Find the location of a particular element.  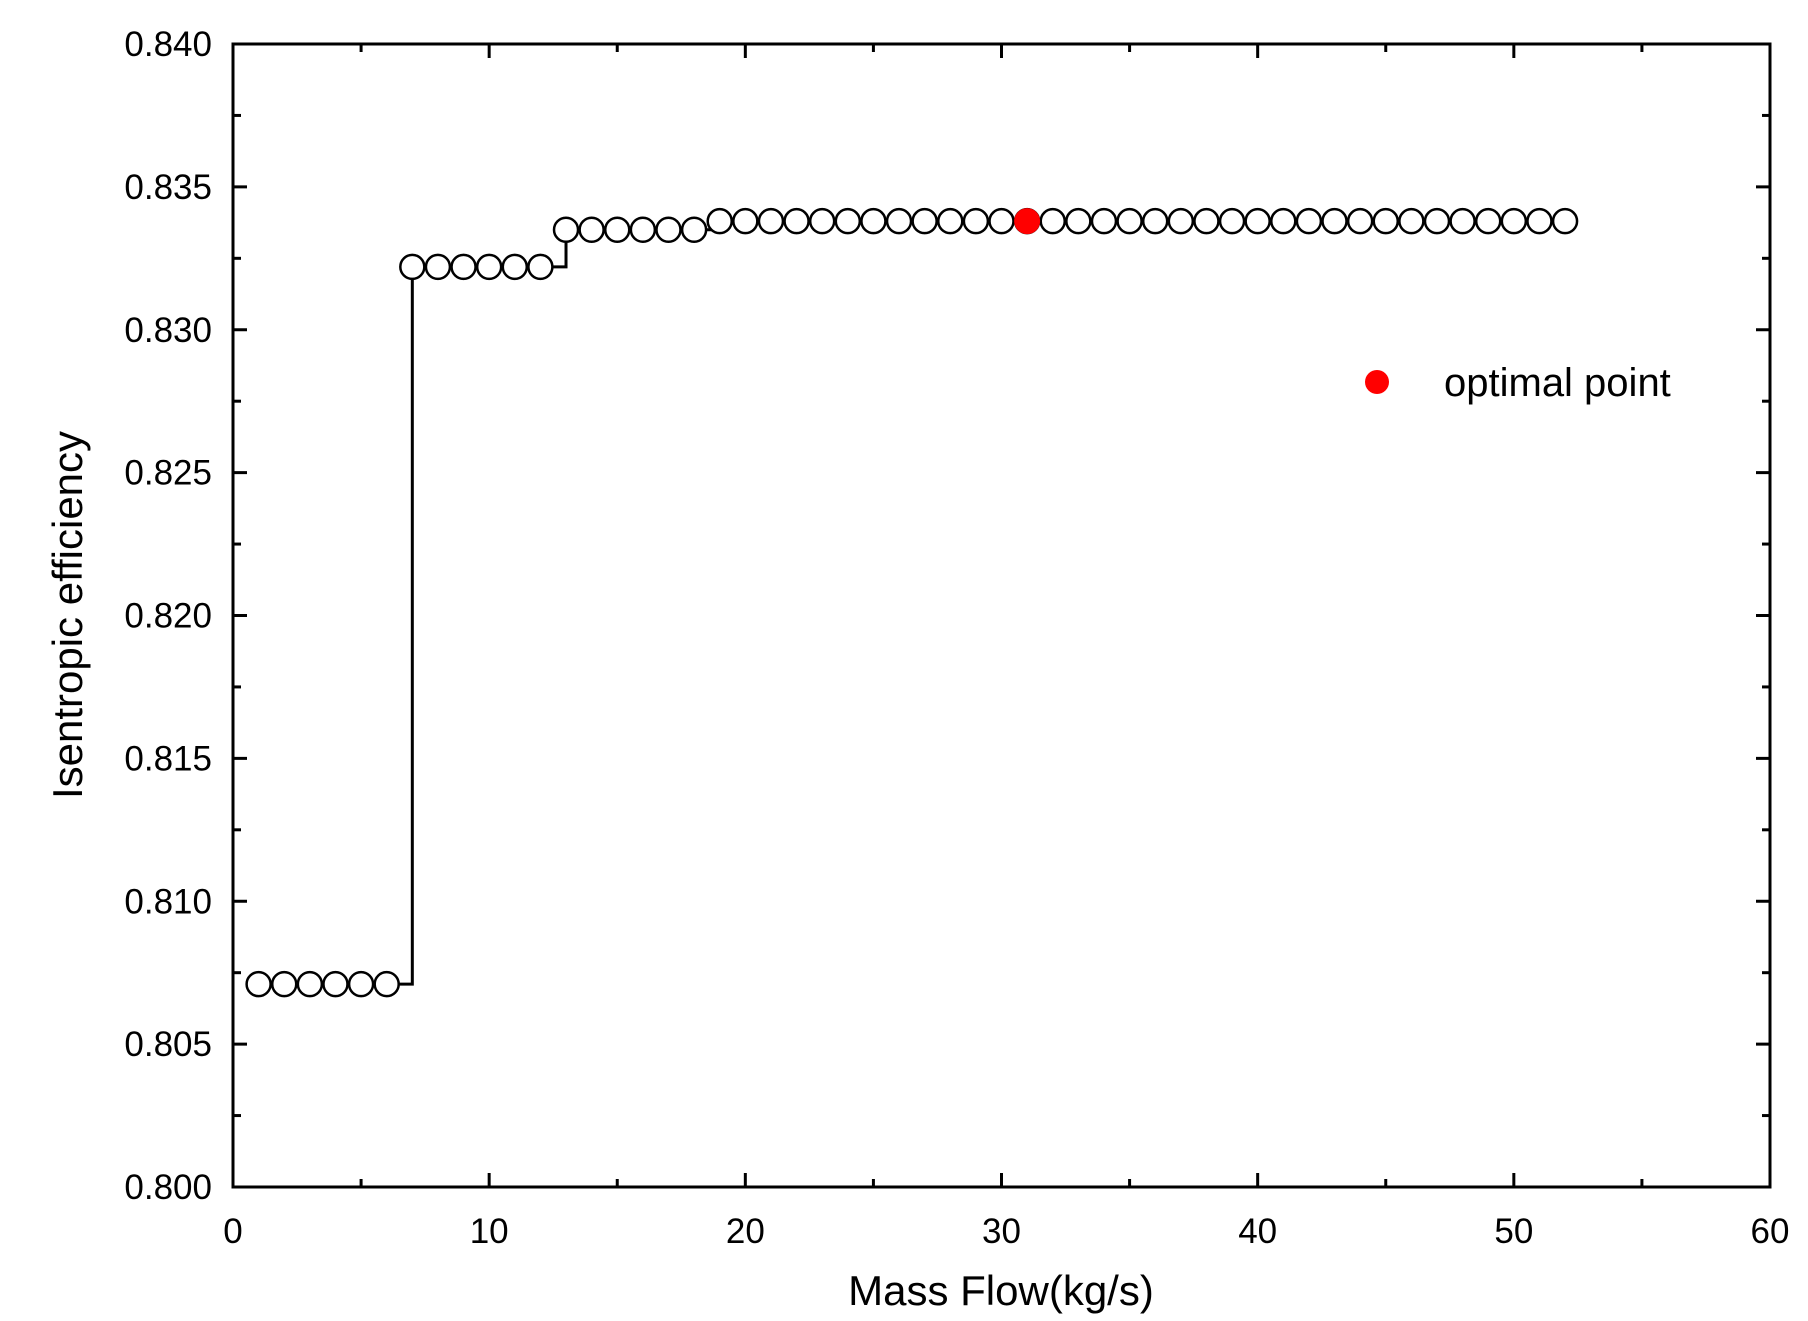

y-tick-label: 0.825 is located at coordinates (168, 473).